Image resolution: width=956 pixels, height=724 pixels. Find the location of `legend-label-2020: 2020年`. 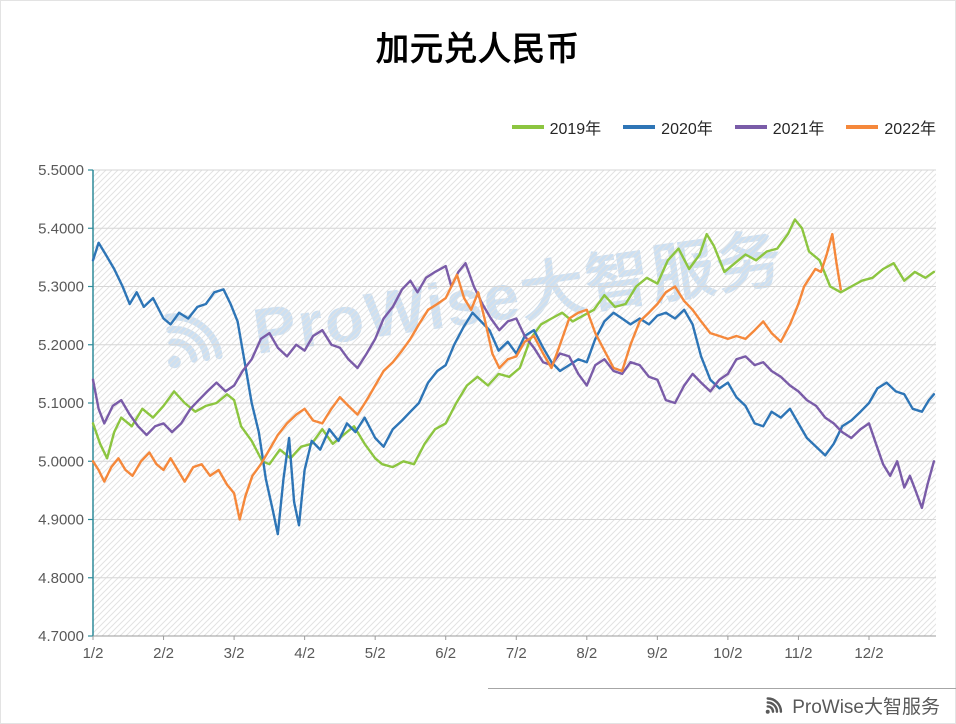

legend-label-2020: 2020年 is located at coordinates (687, 129).